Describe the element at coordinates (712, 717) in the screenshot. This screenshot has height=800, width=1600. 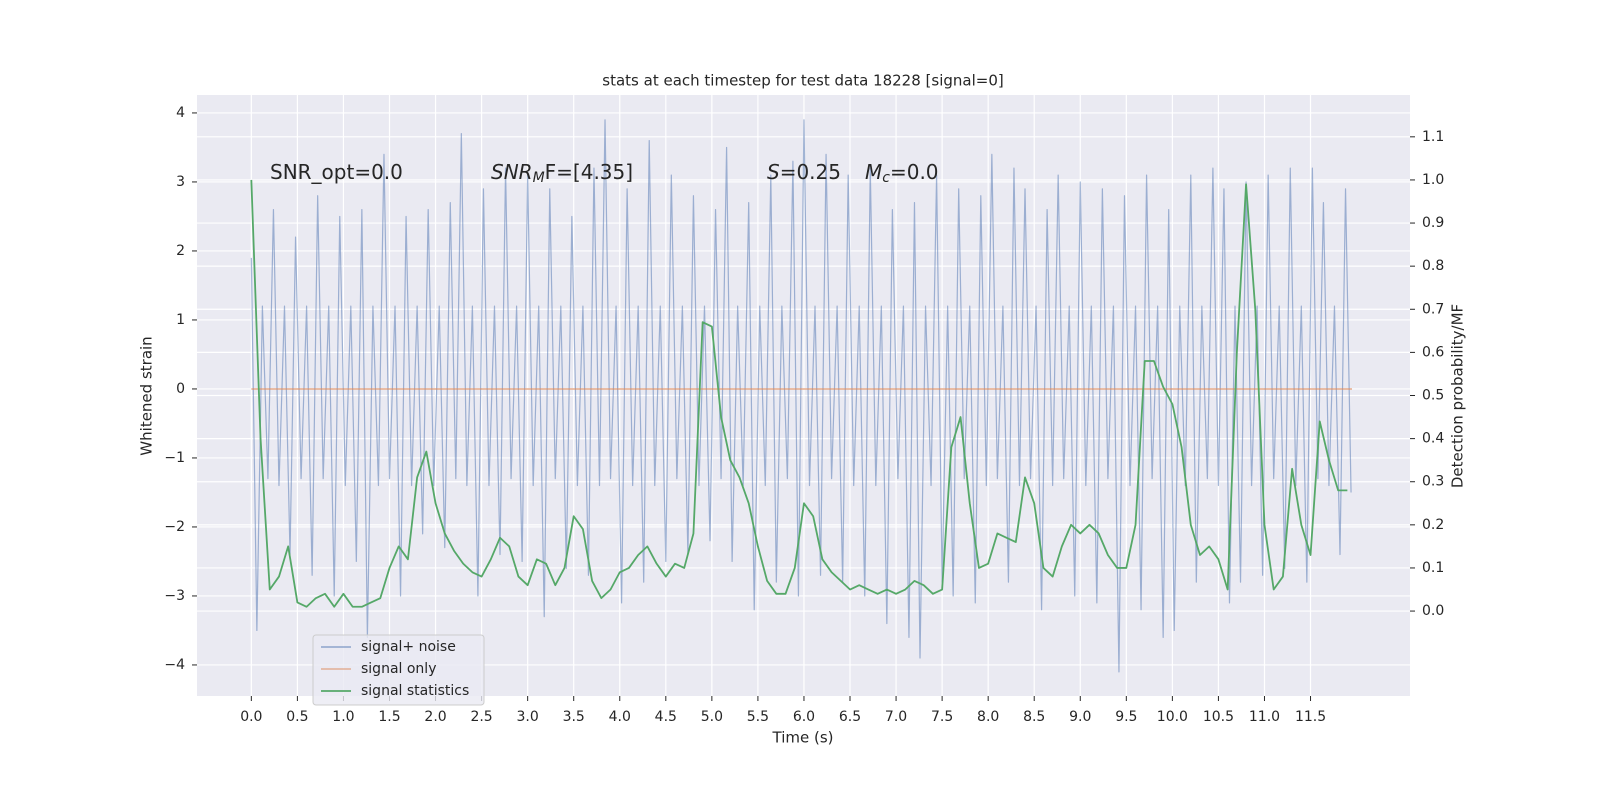
I see `x-tick-label: 5.0` at that location.